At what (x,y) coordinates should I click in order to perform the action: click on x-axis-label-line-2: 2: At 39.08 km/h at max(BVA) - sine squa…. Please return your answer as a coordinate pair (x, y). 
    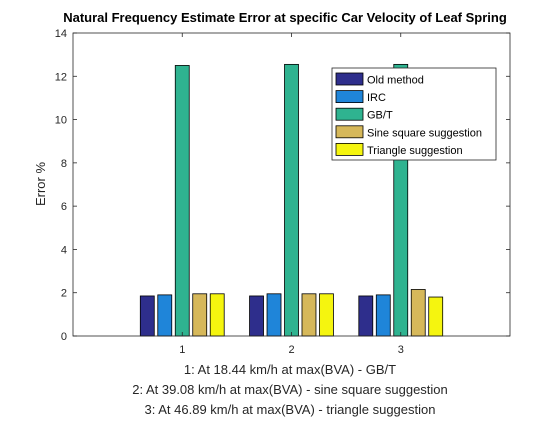
    Looking at the image, I should click on (290, 389).